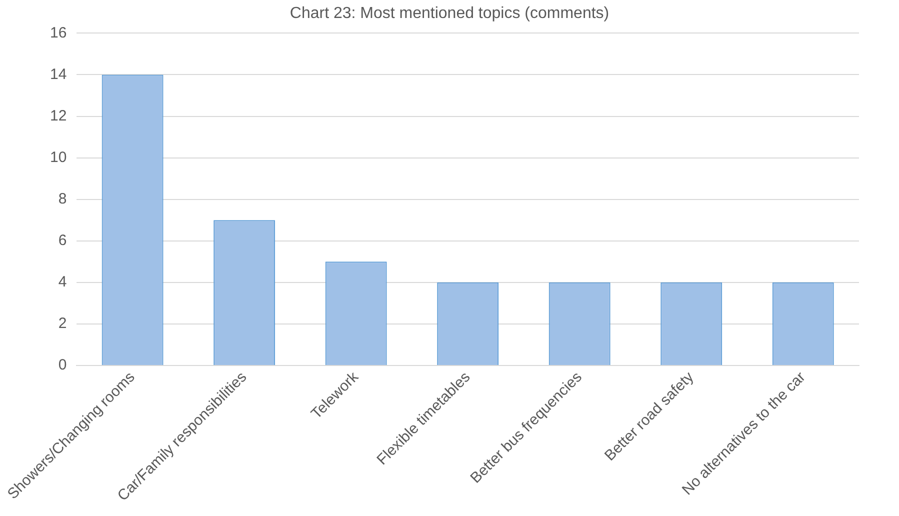 This screenshot has width=899, height=516. What do you see at coordinates (58, 115) in the screenshot?
I see `y-tick-label: 12` at bounding box center [58, 115].